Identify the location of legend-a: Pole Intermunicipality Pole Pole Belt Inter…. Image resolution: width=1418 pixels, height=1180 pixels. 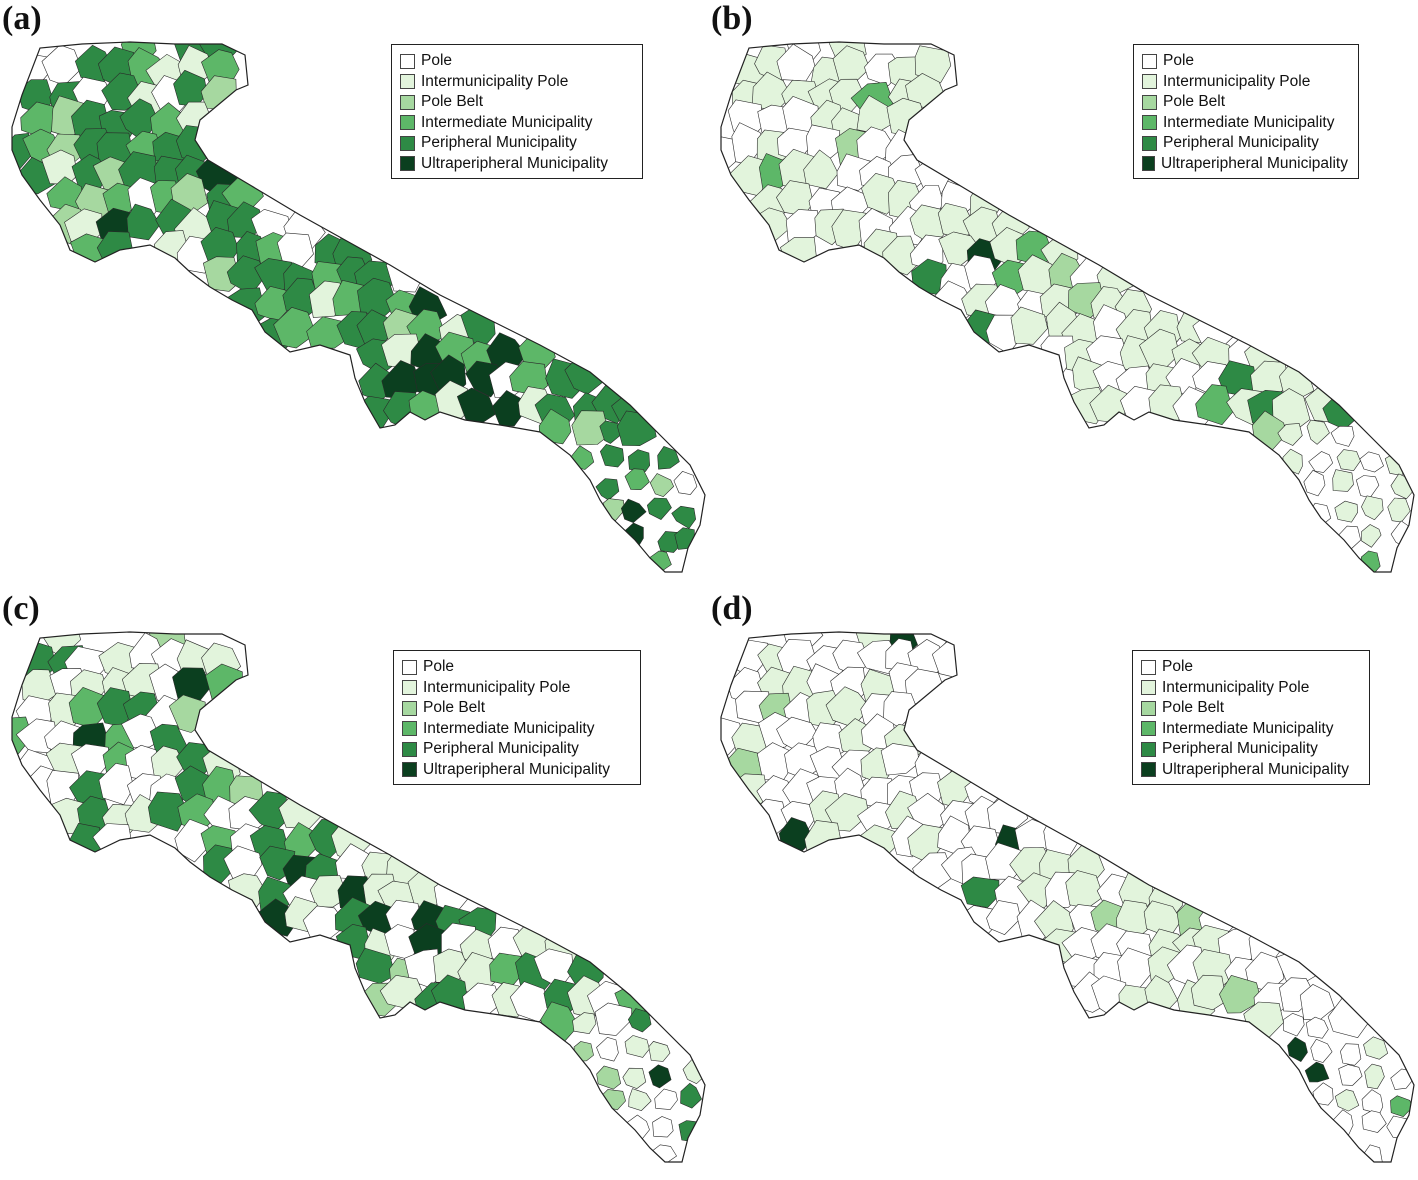
(517, 111).